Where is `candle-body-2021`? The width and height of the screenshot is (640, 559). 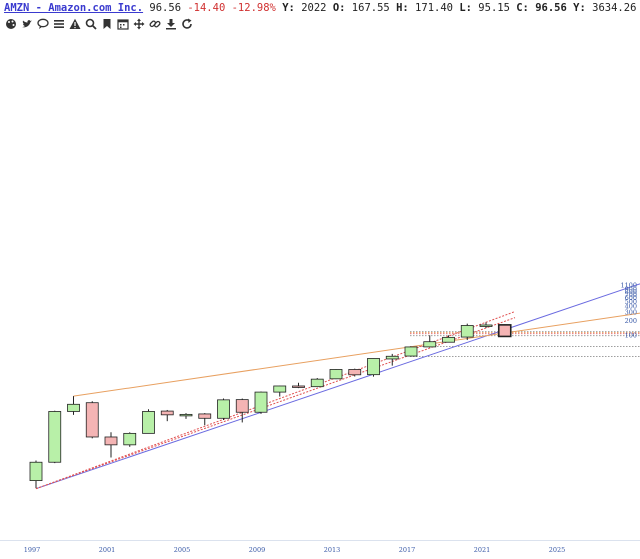 candle-body-2021 is located at coordinates (486, 325).